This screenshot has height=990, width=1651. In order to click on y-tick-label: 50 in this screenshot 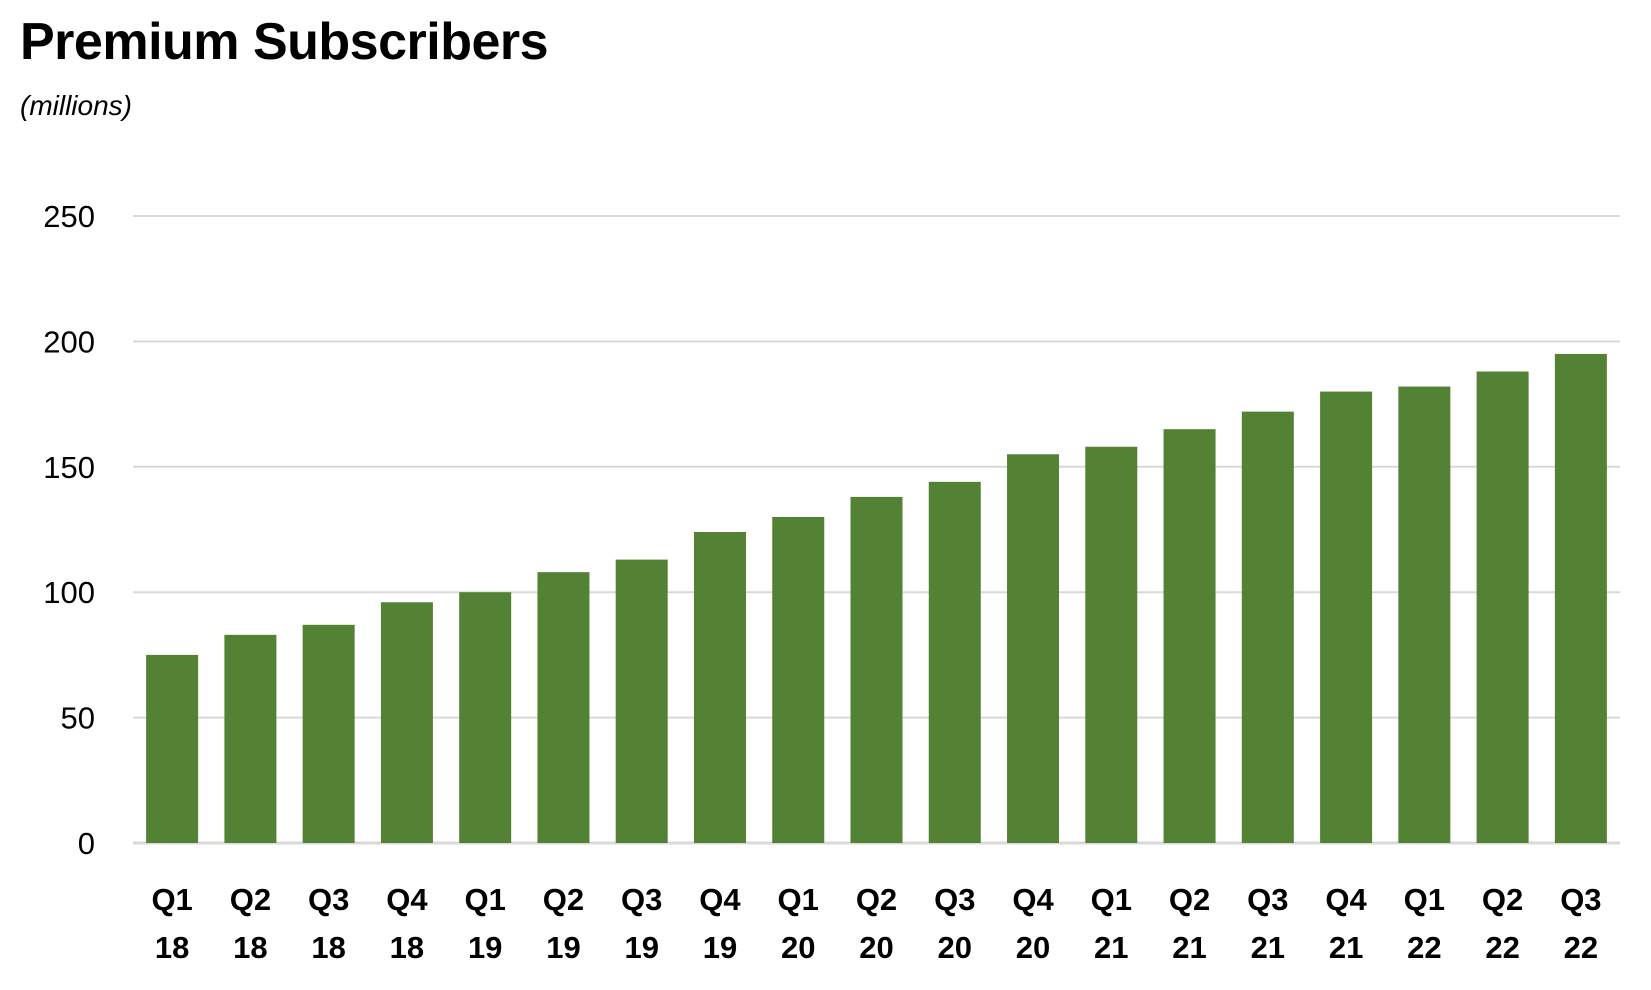, I will do `click(78, 718)`.